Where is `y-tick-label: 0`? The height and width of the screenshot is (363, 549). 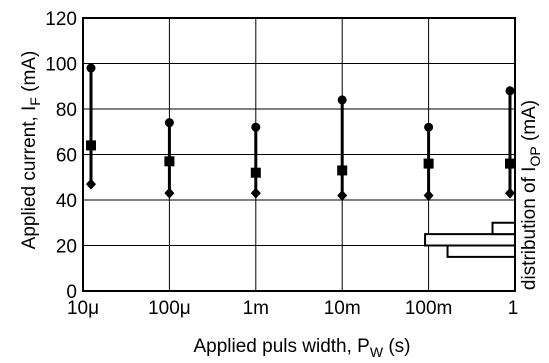 y-tick-label: 0 is located at coordinates (71, 292).